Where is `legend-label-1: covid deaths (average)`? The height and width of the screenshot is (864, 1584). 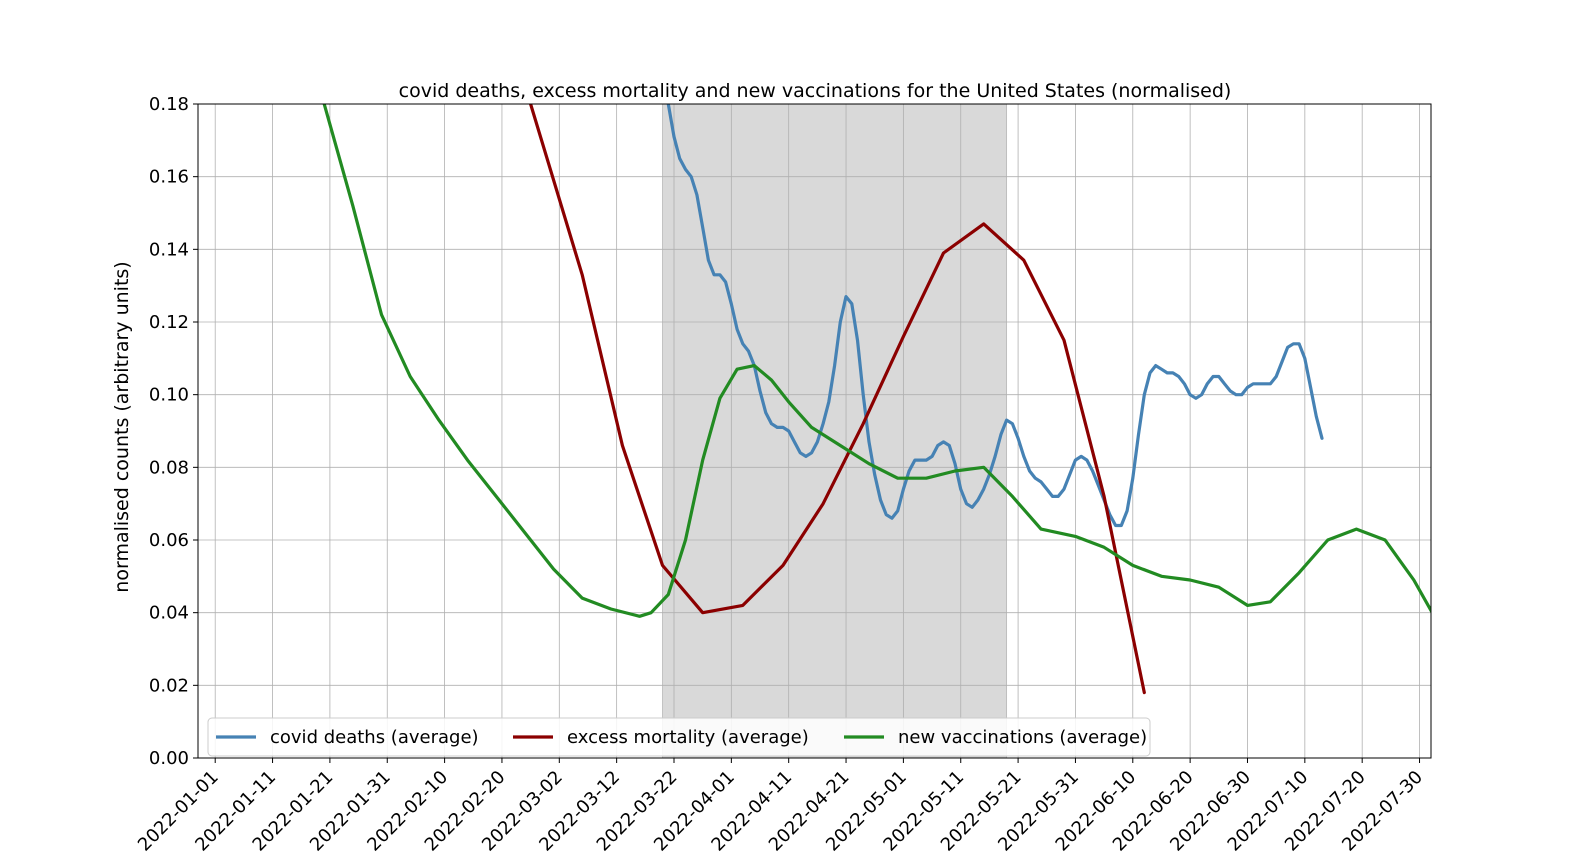
legend-label-1: covid deaths (average) is located at coordinates (374, 737).